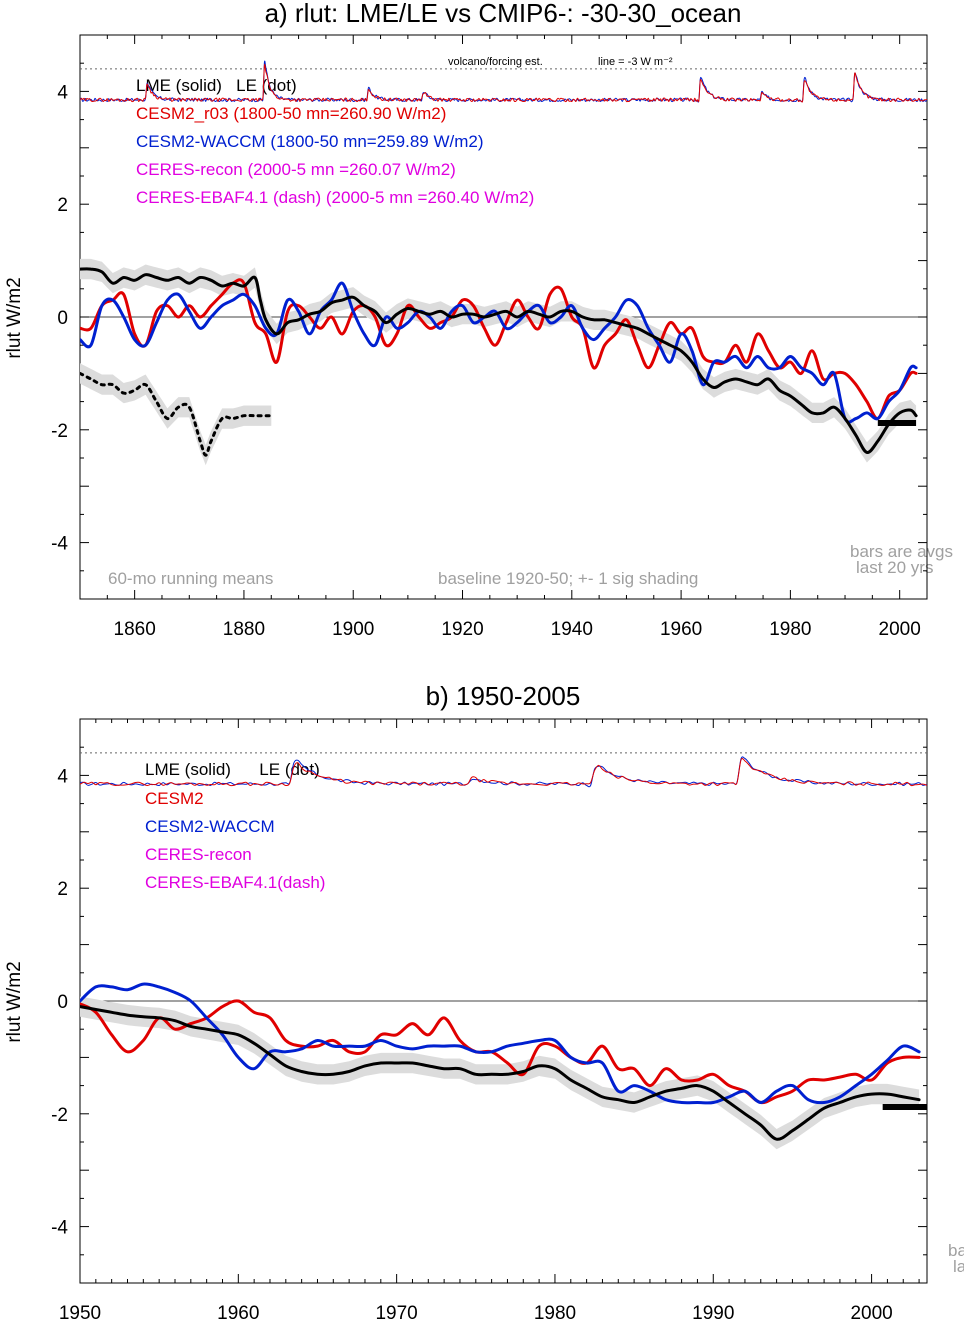  I want to click on x-tick-label: 1940, so click(572, 629).